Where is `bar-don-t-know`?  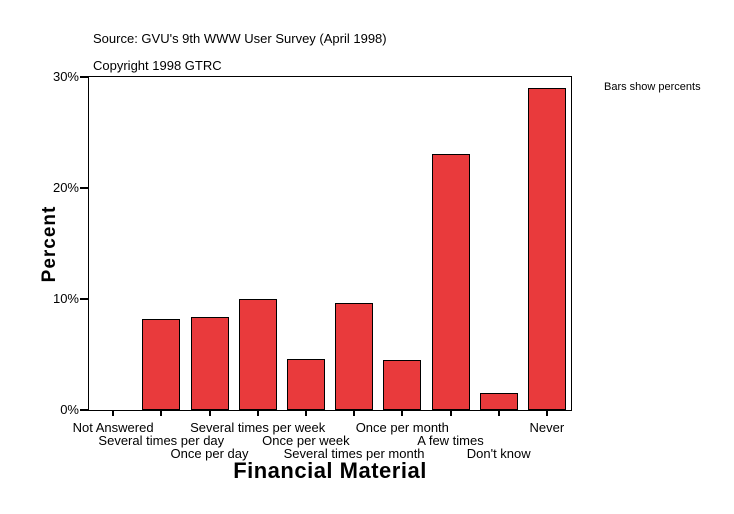
bar-don-t-know is located at coordinates (498, 401).